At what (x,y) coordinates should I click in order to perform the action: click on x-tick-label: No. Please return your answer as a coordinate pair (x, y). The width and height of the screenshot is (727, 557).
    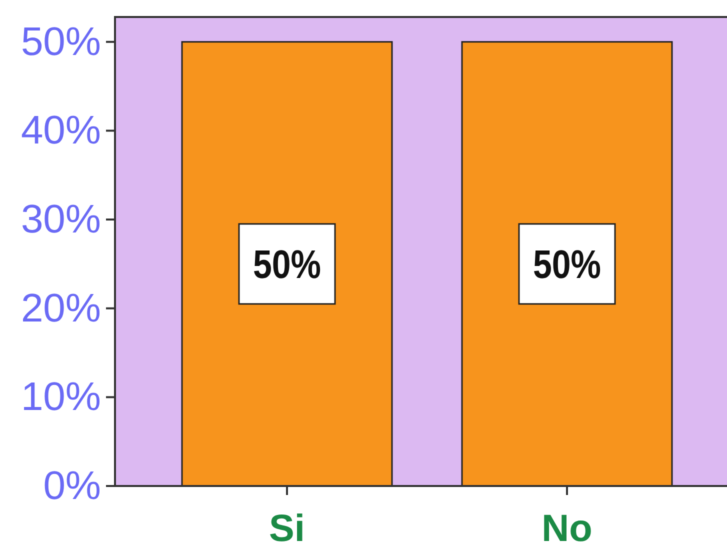
    Looking at the image, I should click on (567, 529).